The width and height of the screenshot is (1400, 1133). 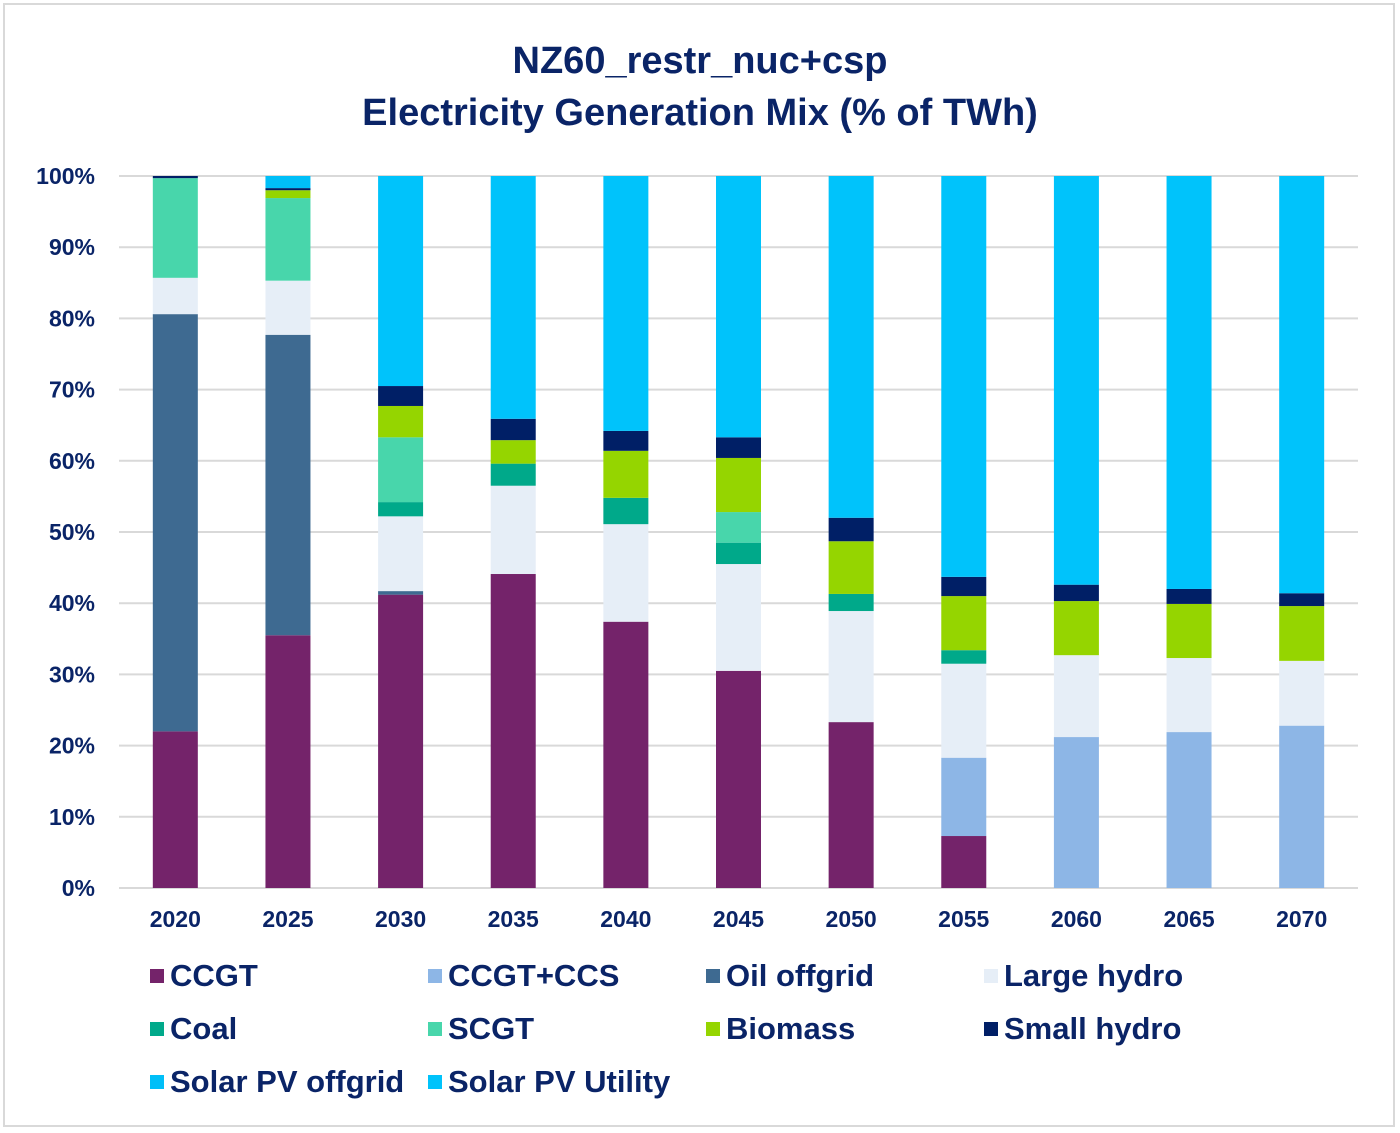 I want to click on x-tick-label: 2020, so click(x=175, y=919).